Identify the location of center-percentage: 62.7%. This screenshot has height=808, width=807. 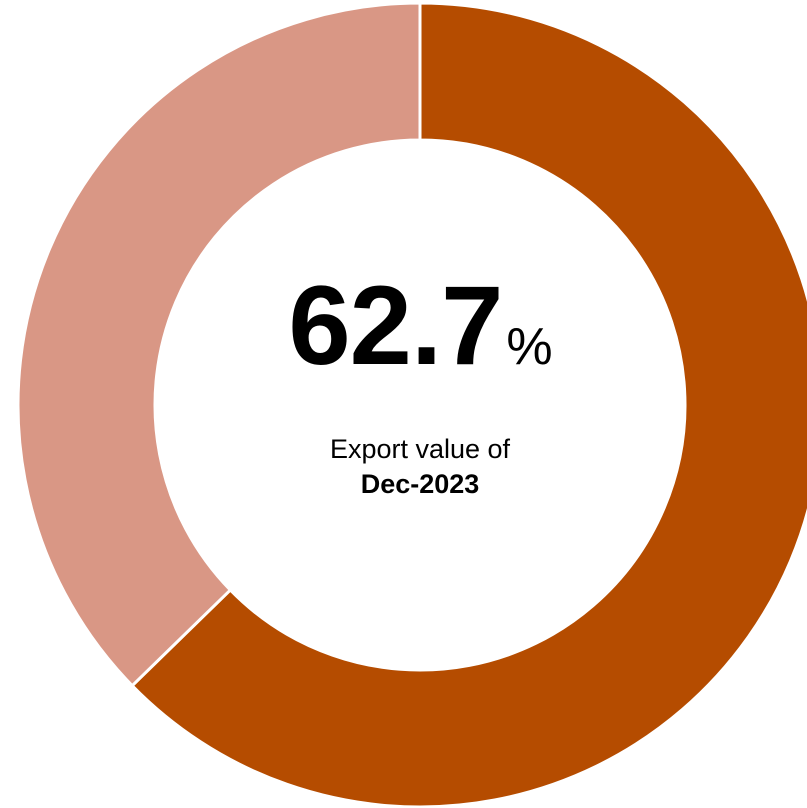
(403, 326).